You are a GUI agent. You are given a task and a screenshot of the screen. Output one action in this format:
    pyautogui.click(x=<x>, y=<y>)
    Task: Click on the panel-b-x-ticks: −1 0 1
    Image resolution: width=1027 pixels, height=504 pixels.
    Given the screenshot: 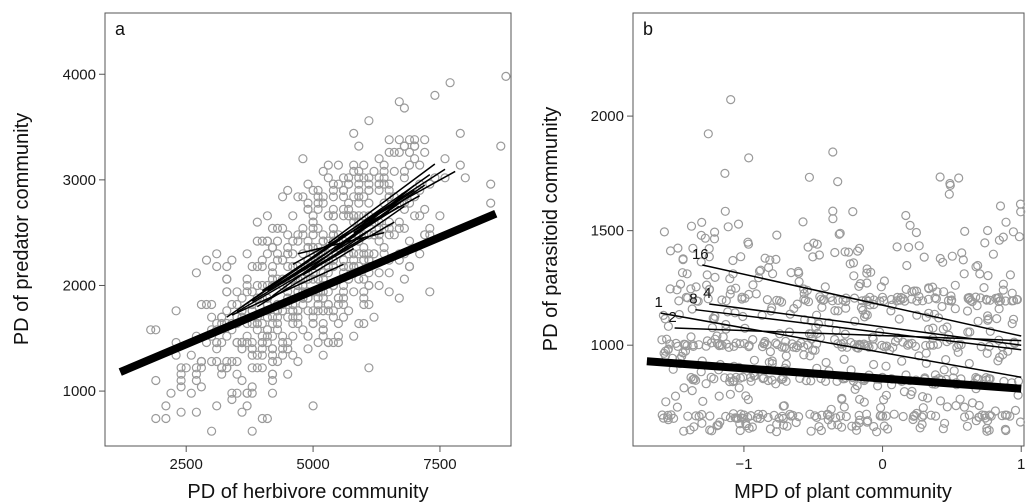 What is the action you would take?
    pyautogui.click(x=880, y=459)
    